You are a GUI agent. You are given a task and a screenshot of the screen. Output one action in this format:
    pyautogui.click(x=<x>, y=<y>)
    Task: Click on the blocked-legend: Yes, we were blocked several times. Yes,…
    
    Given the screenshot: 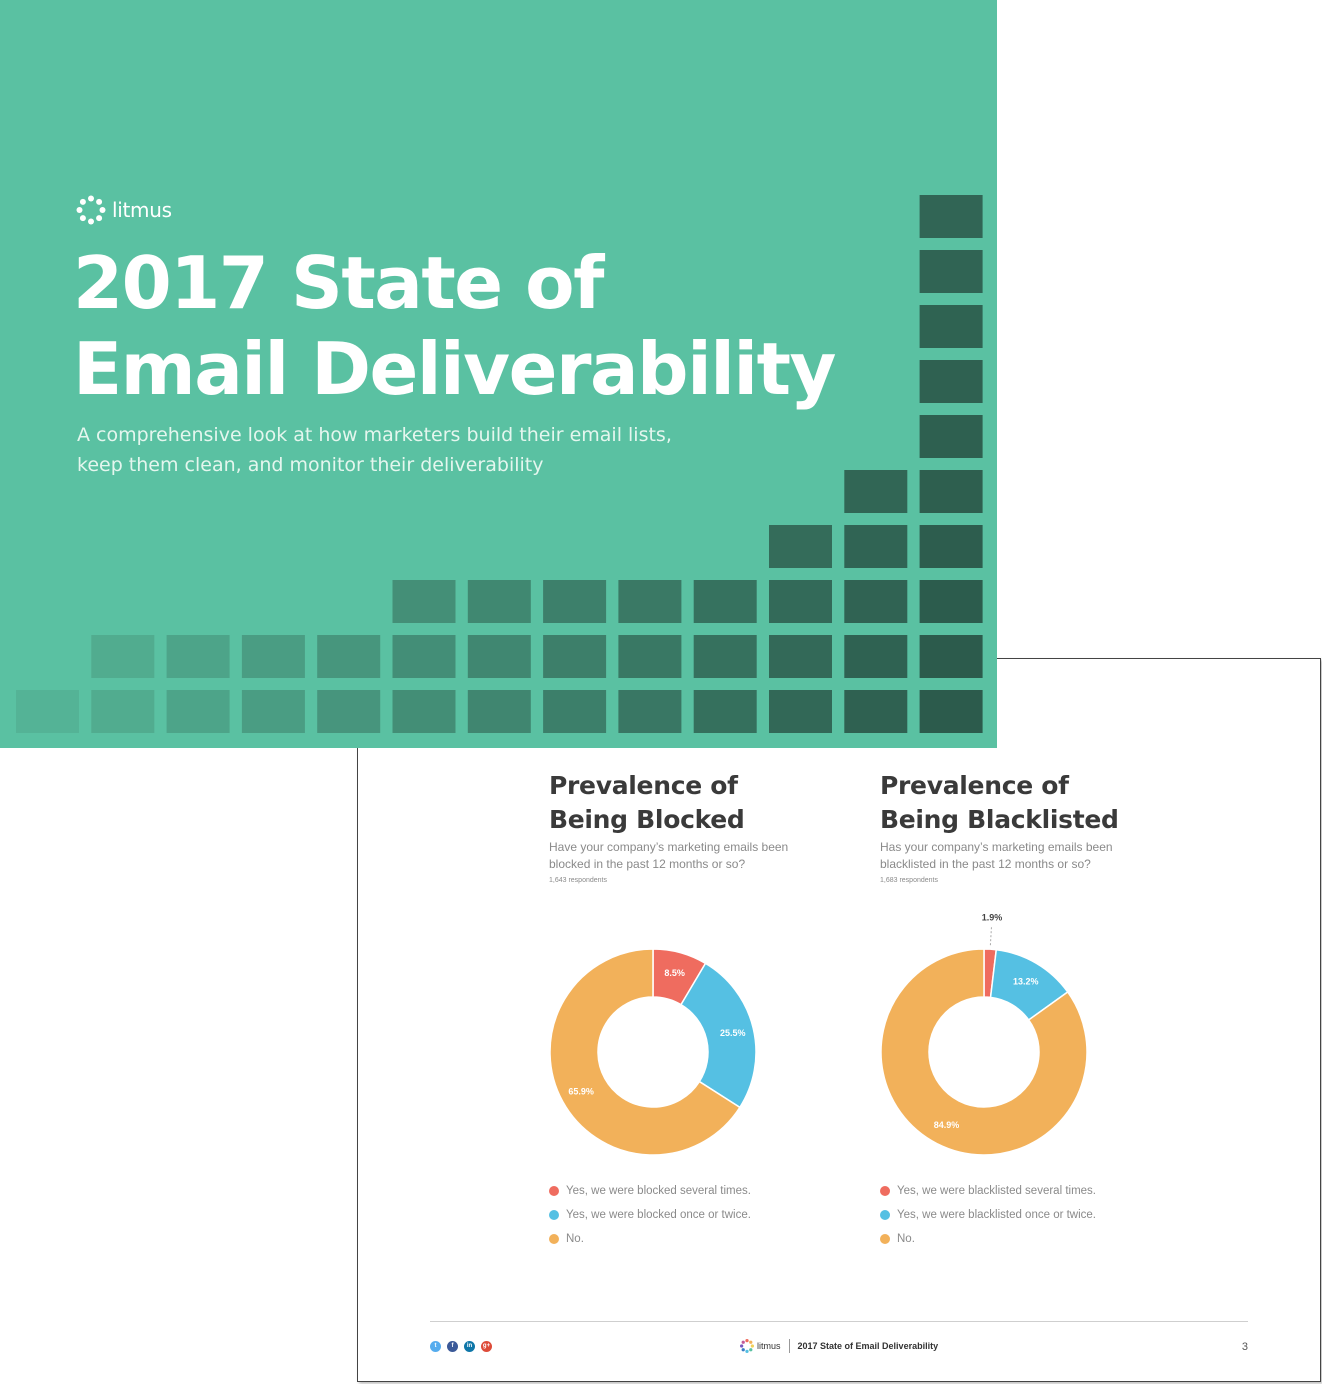 What is the action you would take?
    pyautogui.click(x=650, y=1215)
    